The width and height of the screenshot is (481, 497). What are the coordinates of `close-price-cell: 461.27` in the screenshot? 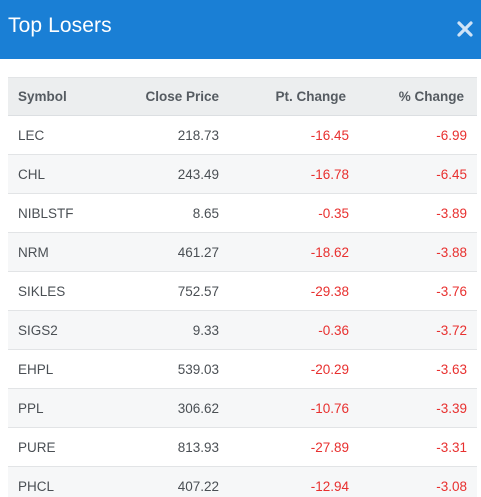 It's located at (168, 252).